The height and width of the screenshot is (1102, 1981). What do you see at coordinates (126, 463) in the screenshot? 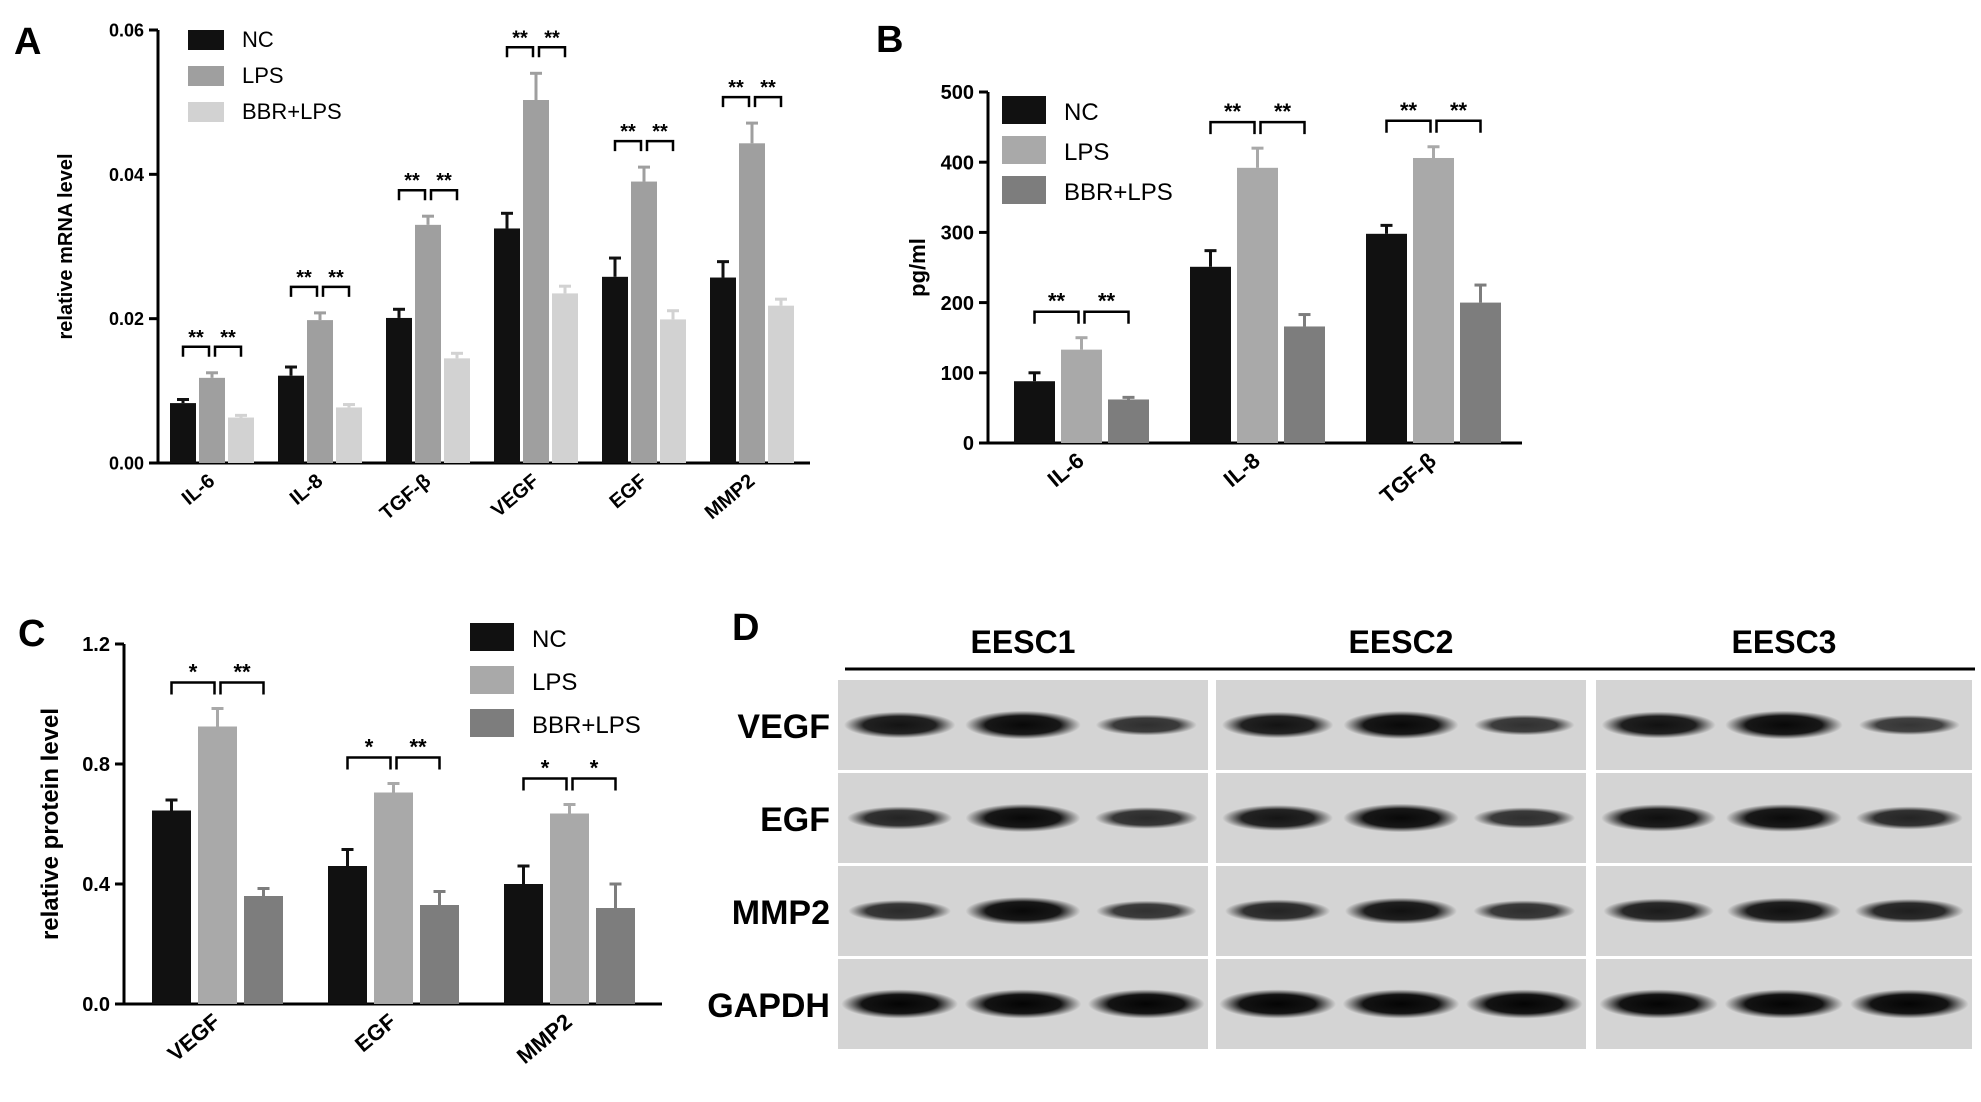
I see `y-tick-label: 0.00` at bounding box center [126, 463].